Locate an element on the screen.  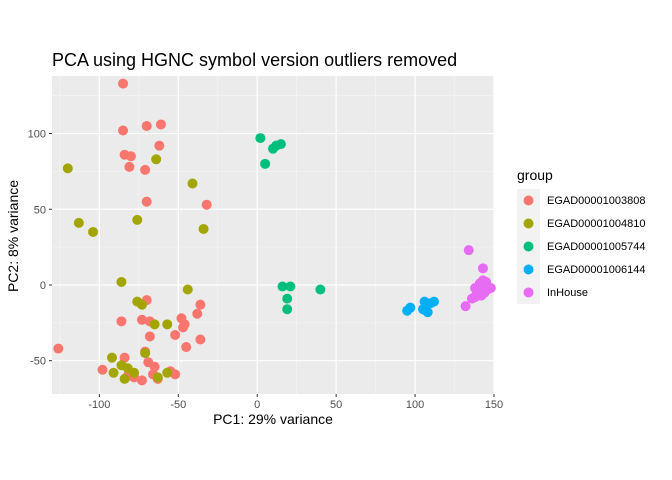
legend-title: group is located at coordinates (535, 175).